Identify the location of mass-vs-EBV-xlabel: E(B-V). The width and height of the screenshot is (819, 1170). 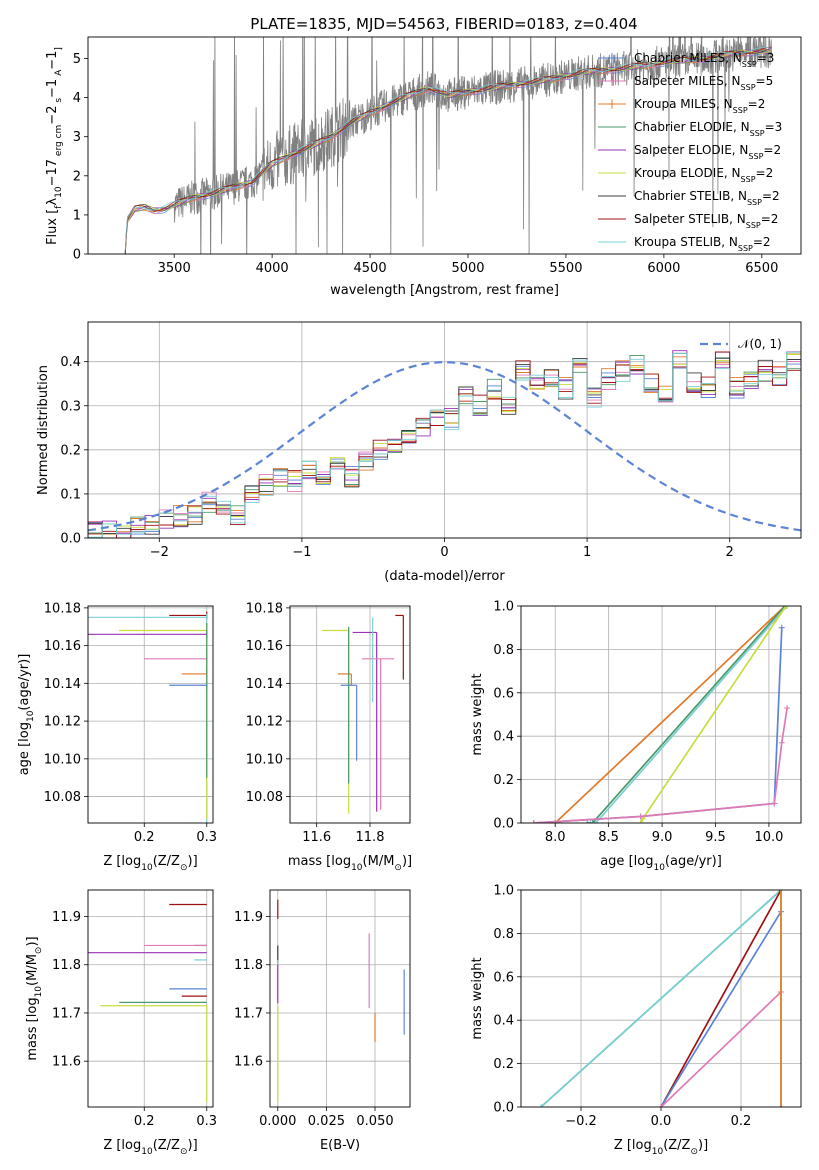
(340, 1145).